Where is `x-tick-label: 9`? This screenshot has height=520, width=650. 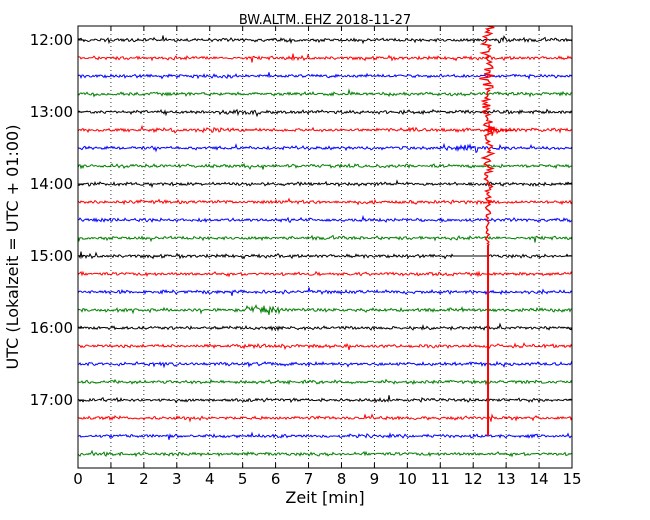
x-tick-label: 9 is located at coordinates (375, 479).